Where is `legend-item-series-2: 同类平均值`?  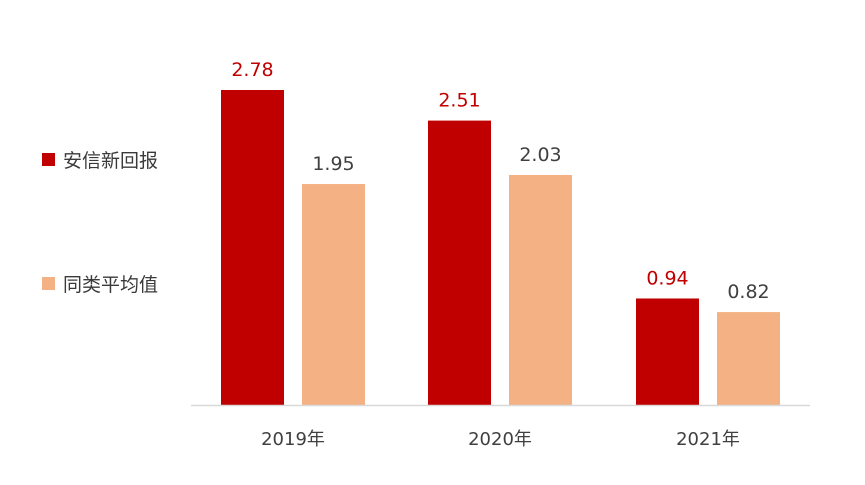
legend-item-series-2: 同类平均值 is located at coordinates (100, 283).